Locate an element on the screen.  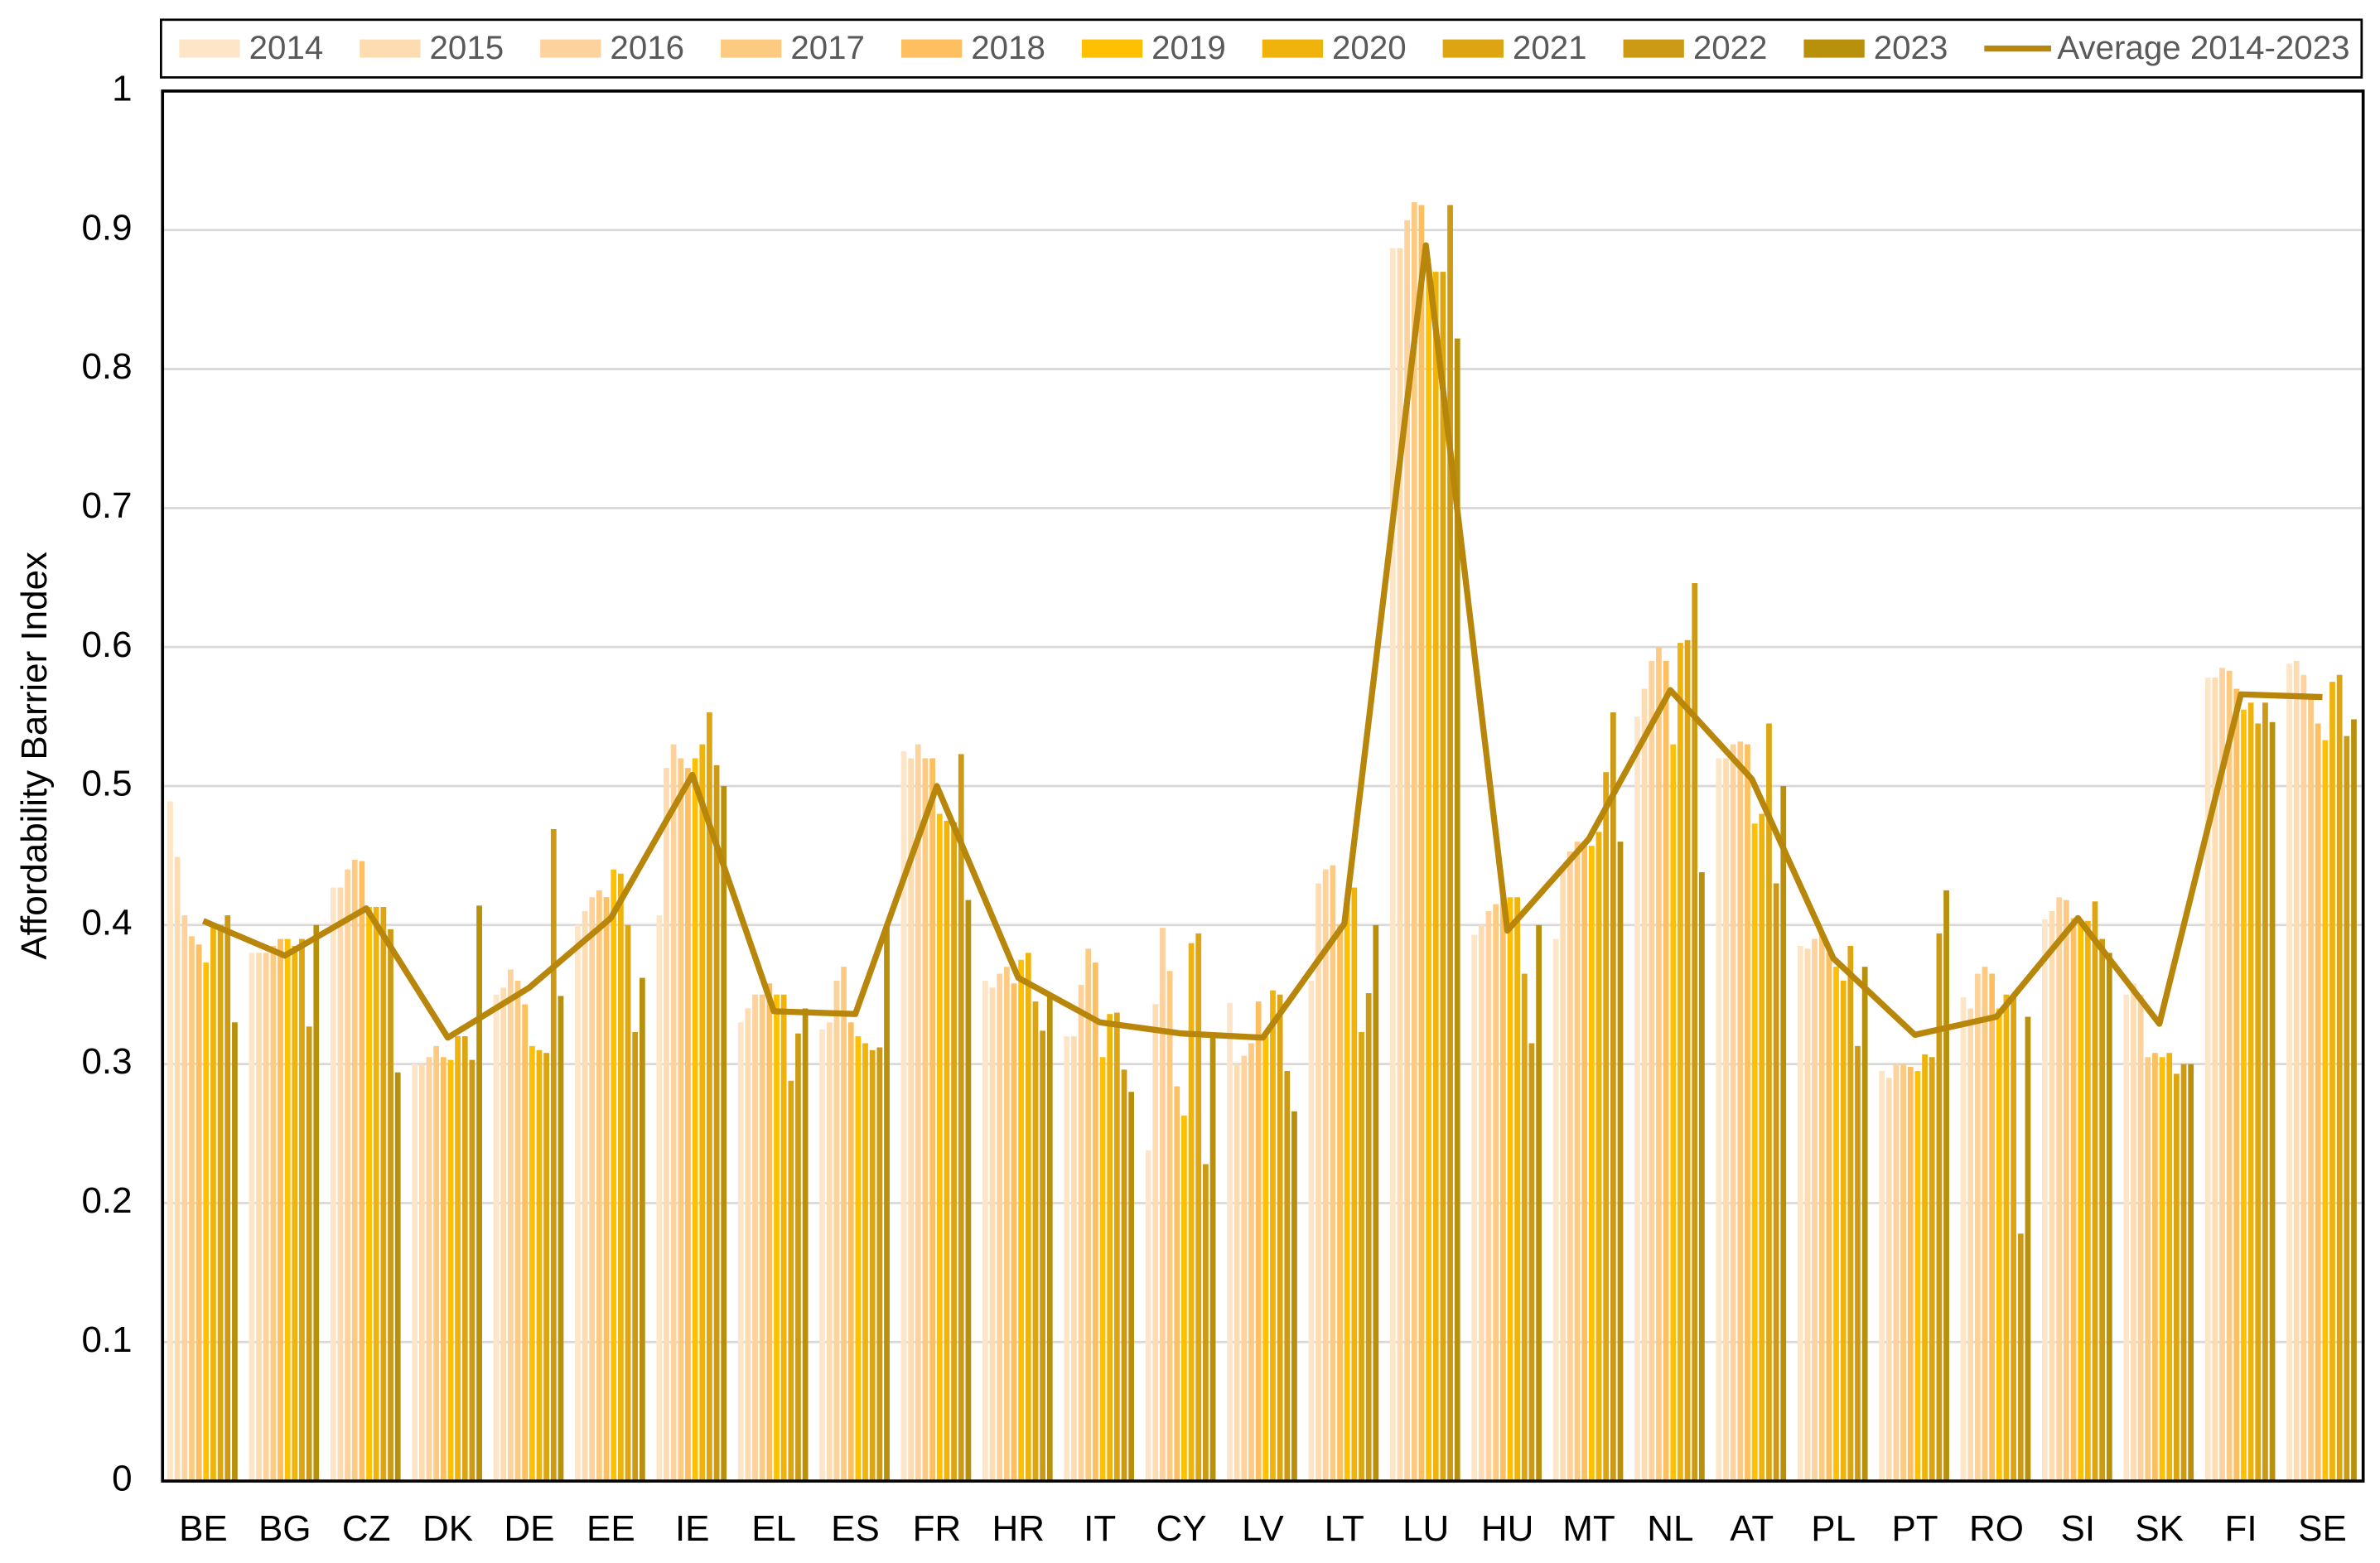
x-tick-label: EL is located at coordinates (773, 1528).